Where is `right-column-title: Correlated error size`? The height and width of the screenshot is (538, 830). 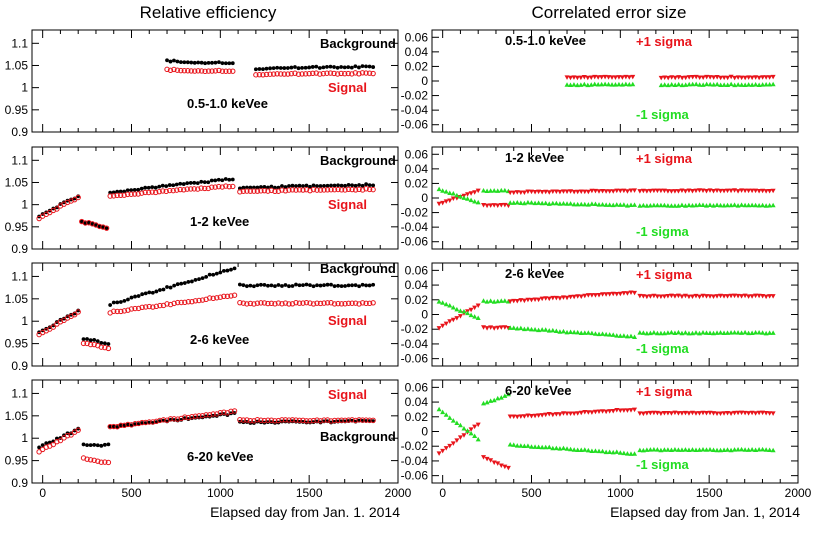 right-column-title: Correlated error size is located at coordinates (609, 12).